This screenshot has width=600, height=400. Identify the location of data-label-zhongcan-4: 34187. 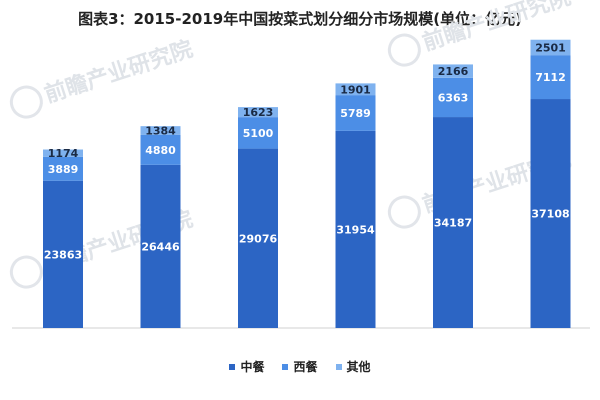
(453, 223).